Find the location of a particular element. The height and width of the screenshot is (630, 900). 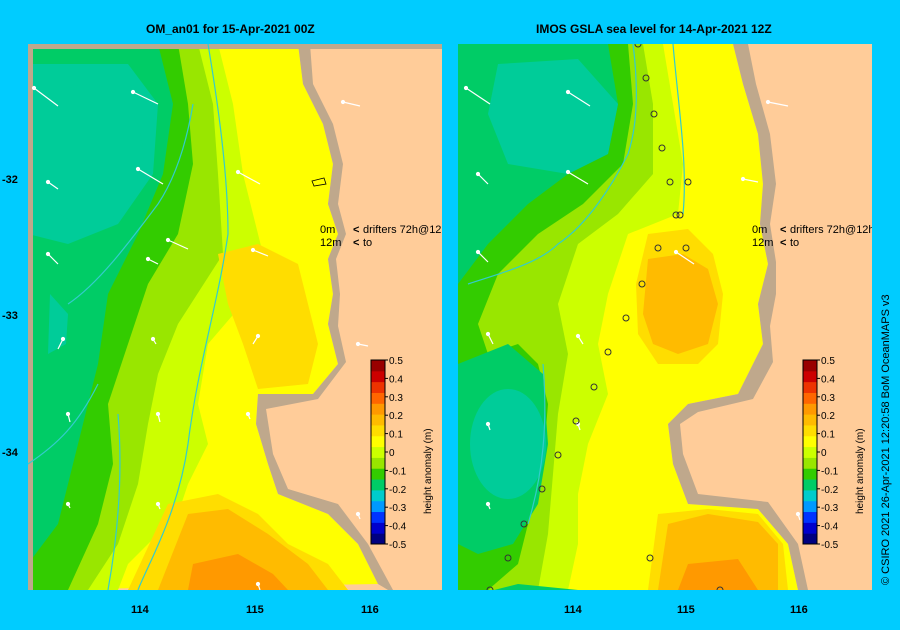

lat-tick-left-3: -34 is located at coordinates (10, 453).